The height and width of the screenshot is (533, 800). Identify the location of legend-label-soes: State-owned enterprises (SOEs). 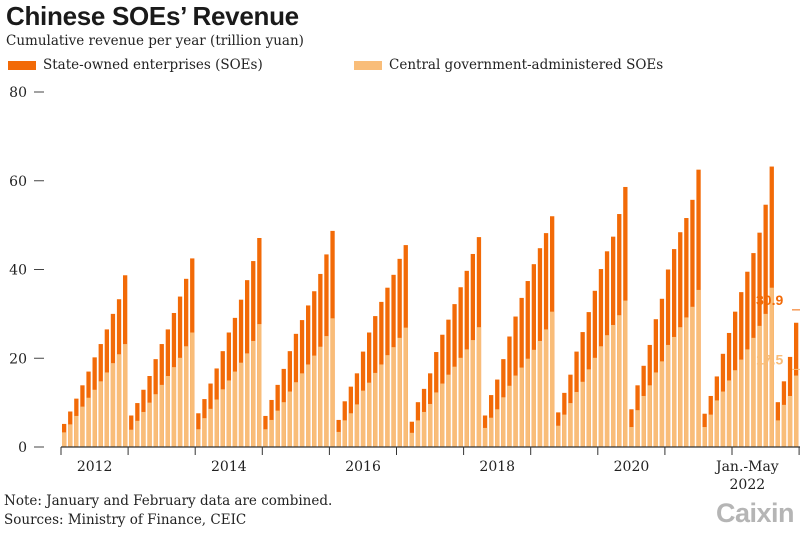
(153, 65).